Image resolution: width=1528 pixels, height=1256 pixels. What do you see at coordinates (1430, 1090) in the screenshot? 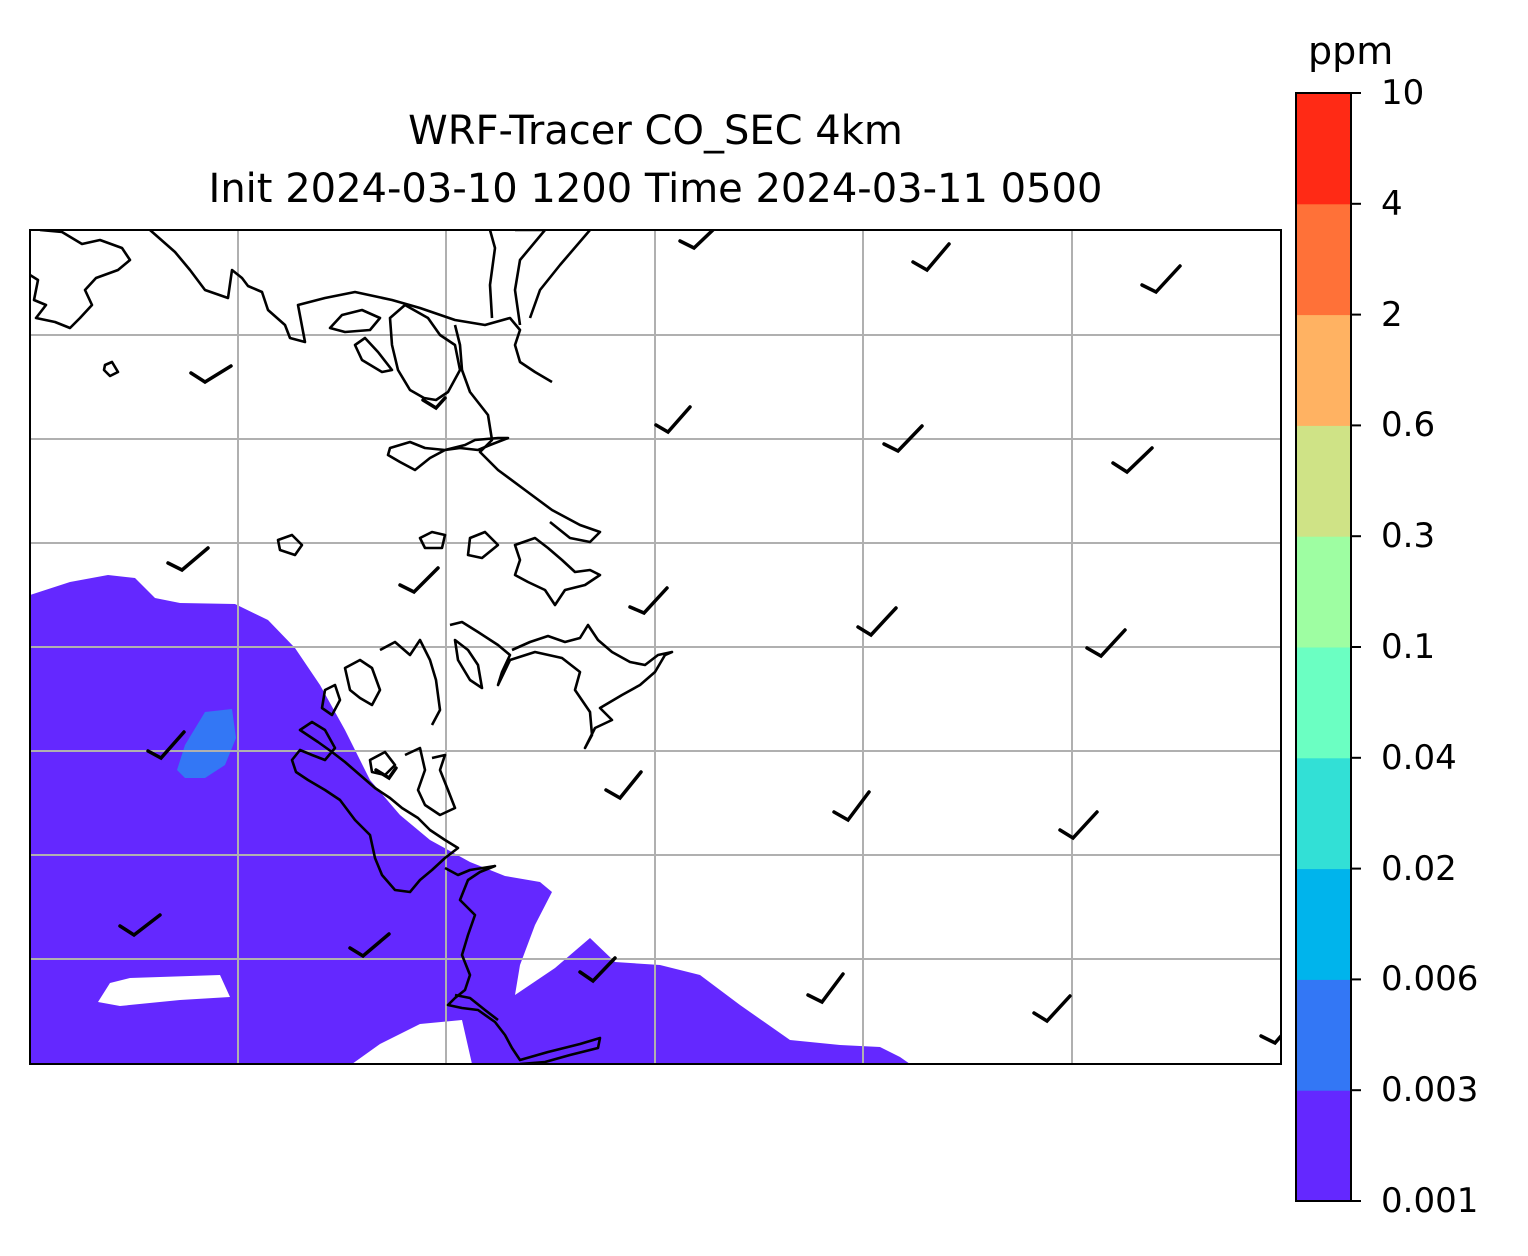
I see `colorbar-tick-label: 0.003` at bounding box center [1430, 1090].